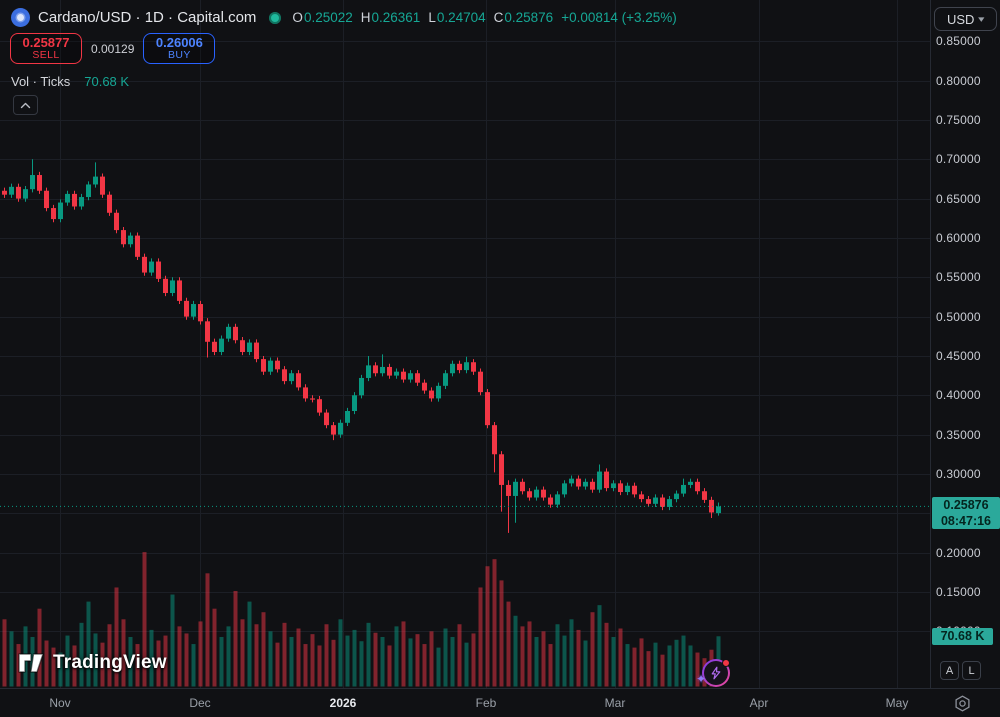 This screenshot has height=717, width=1000. What do you see at coordinates (619, 17) in the screenshot?
I see `change-value: +0.00814 (+3.25%)` at bounding box center [619, 17].